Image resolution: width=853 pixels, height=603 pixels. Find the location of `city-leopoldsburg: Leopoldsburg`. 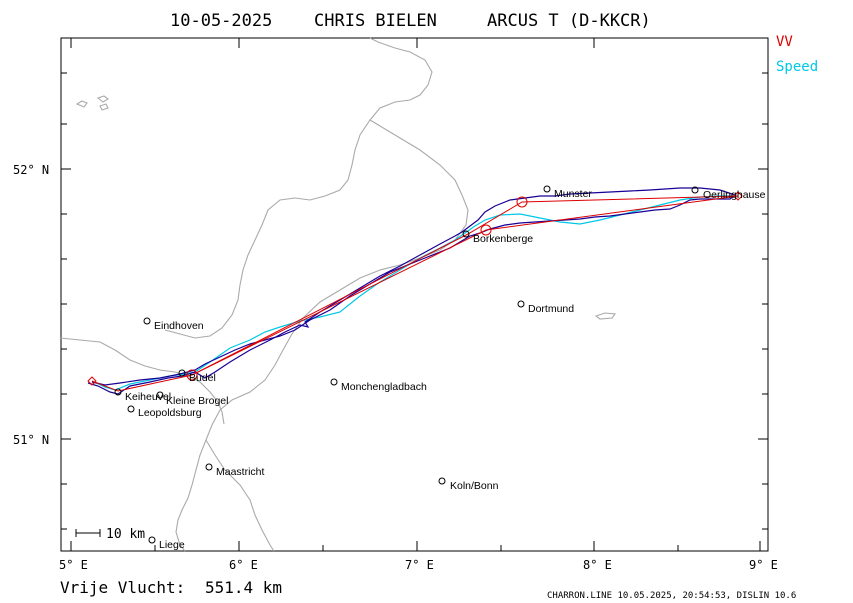

city-leopoldsburg: Leopoldsburg is located at coordinates (164, 412).